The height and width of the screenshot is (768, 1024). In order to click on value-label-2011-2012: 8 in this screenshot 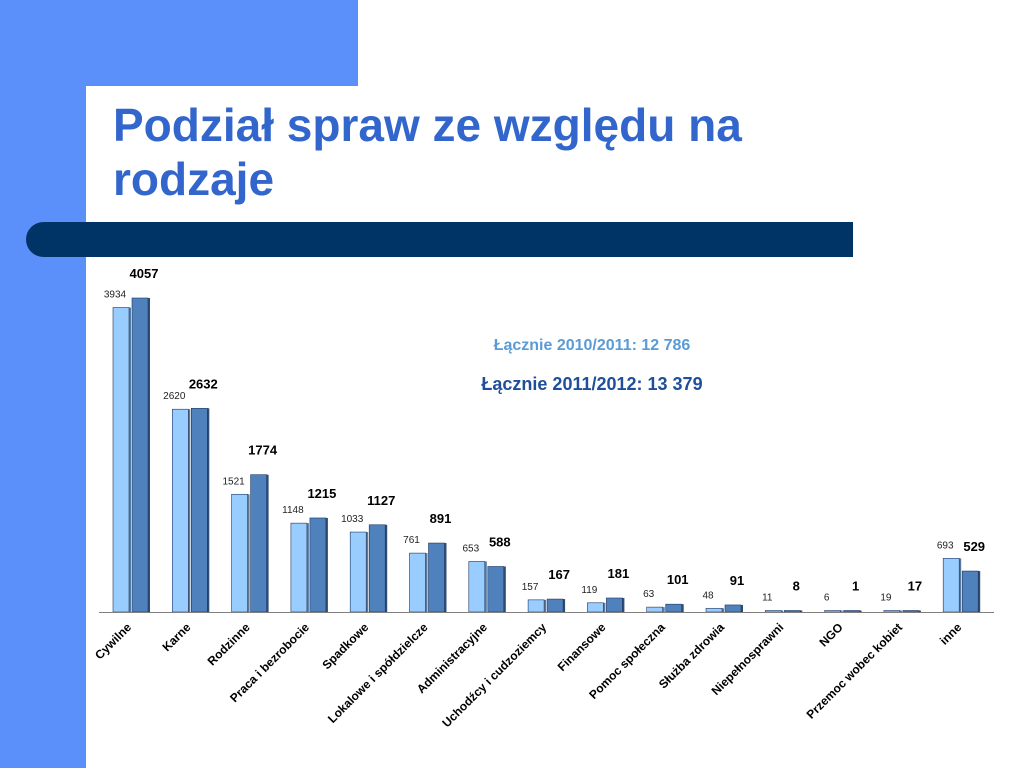, I will do `click(796, 586)`.